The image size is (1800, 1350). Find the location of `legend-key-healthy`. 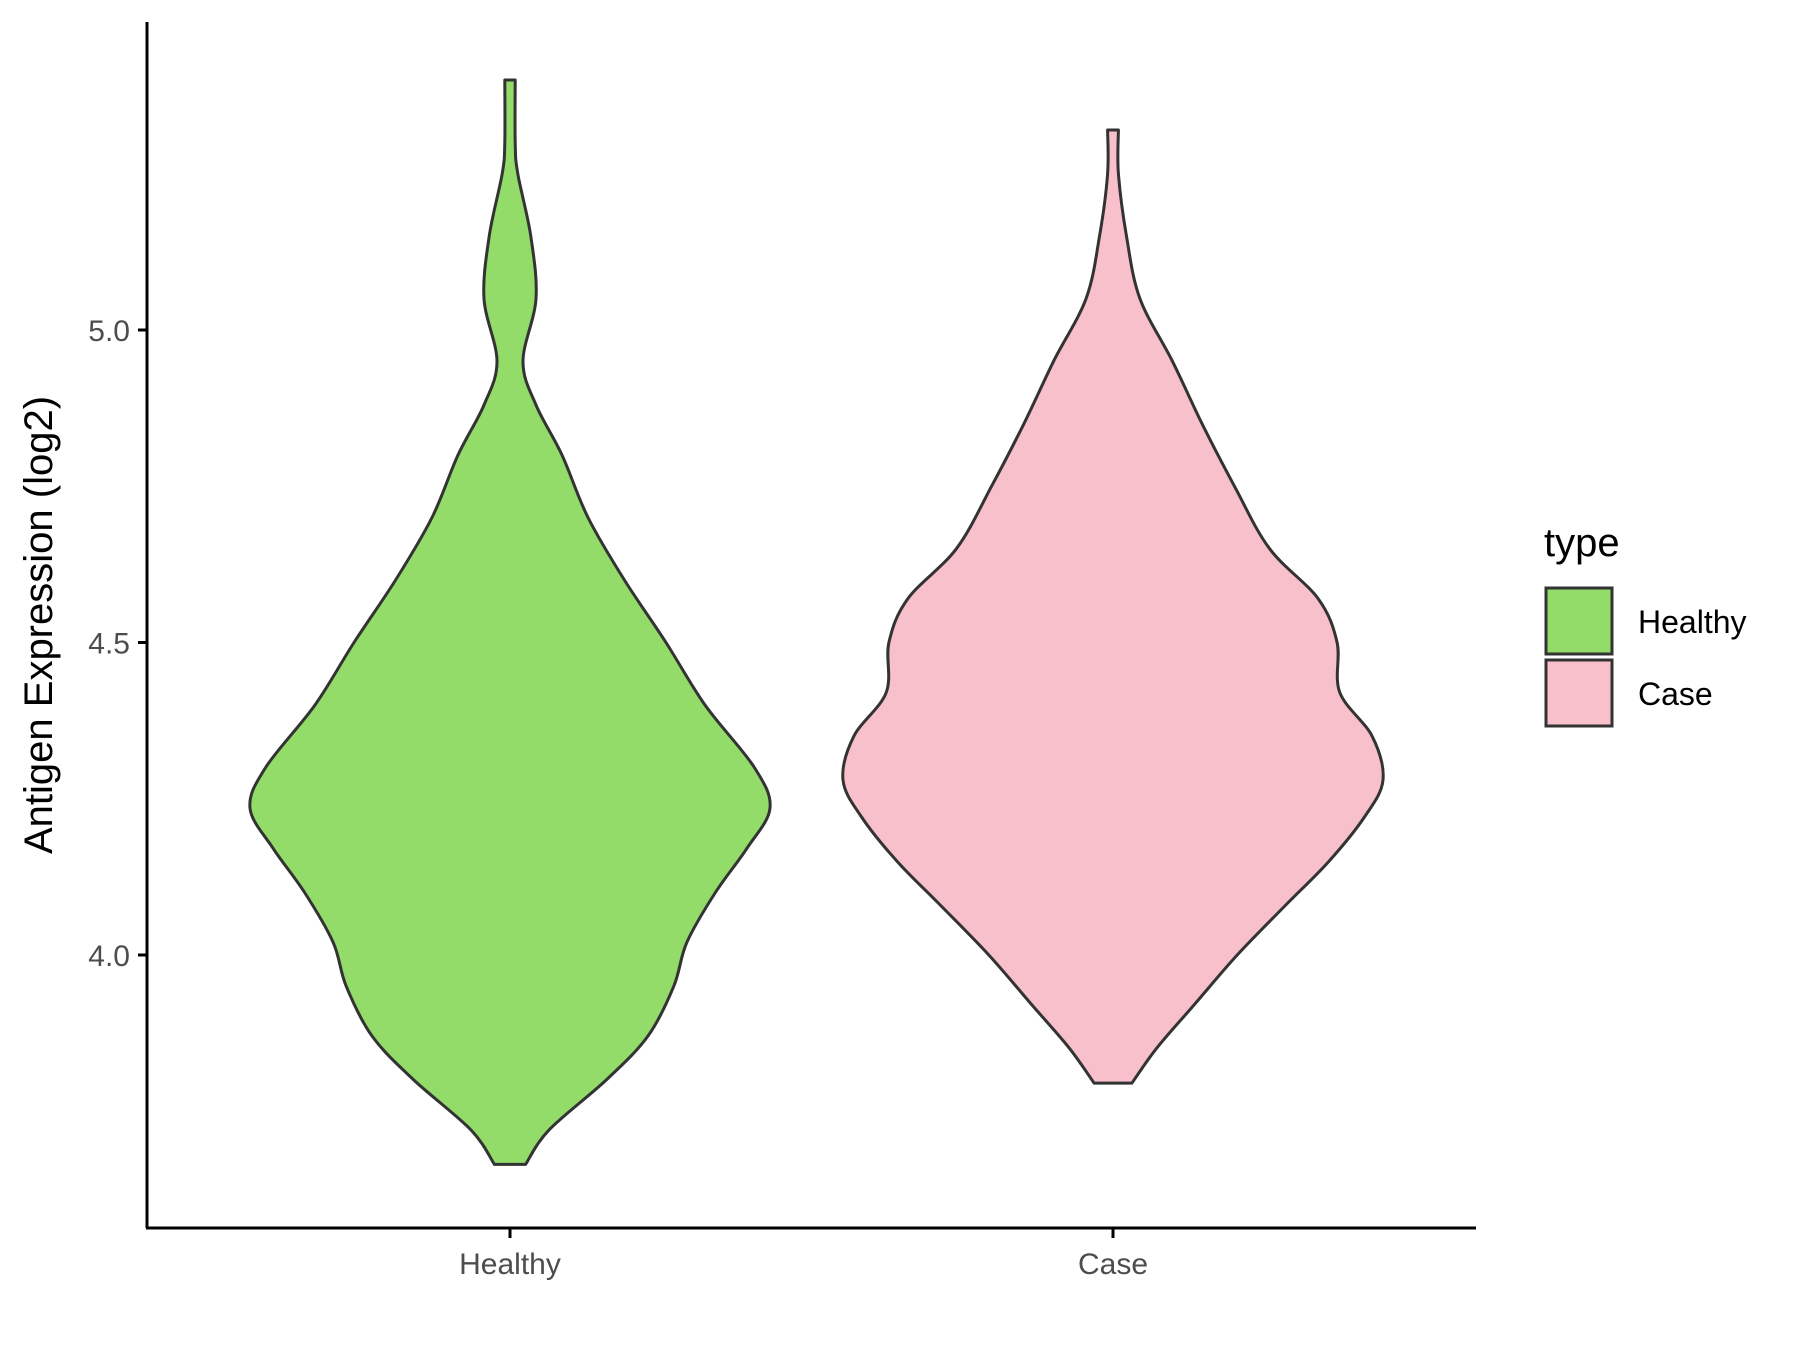

legend-key-healthy is located at coordinates (1579, 621).